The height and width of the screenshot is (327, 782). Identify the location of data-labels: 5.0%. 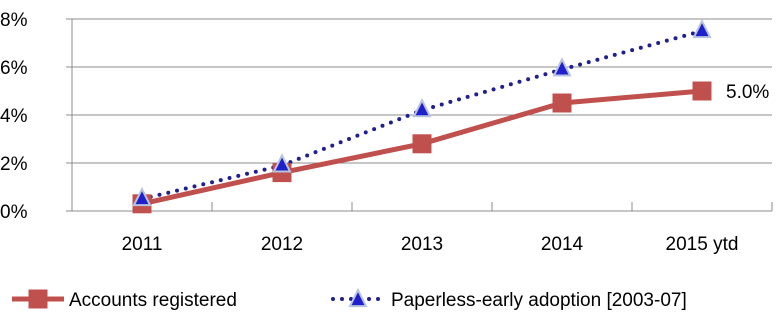
(747, 92).